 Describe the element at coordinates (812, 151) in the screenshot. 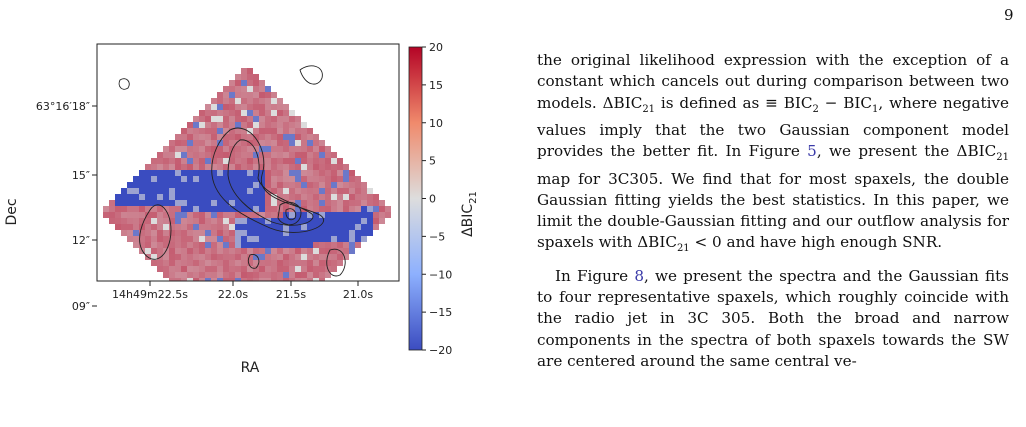

I see `figure-ref-link: 5` at that location.